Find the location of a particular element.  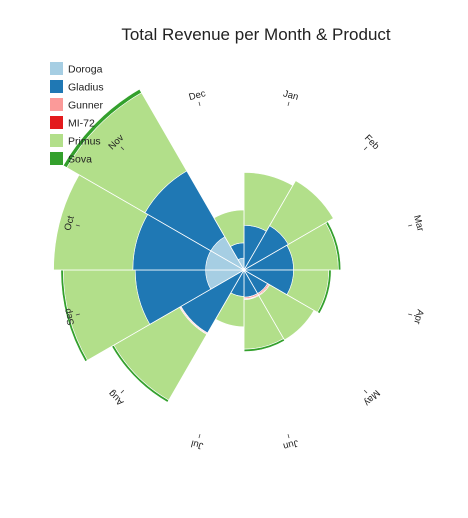

month-label-group: Mar is located at coordinates (417, 223).